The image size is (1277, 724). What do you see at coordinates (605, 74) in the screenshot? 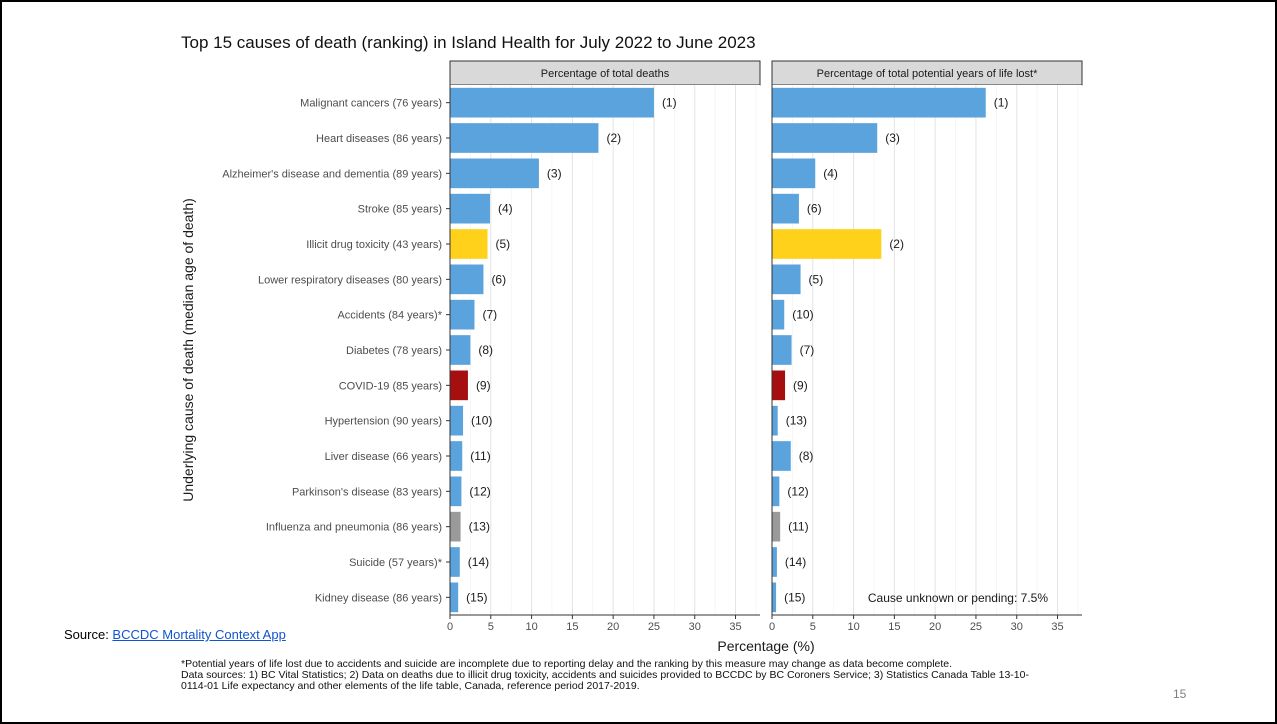
I see `panel-title: Percentage of total deaths` at bounding box center [605, 74].